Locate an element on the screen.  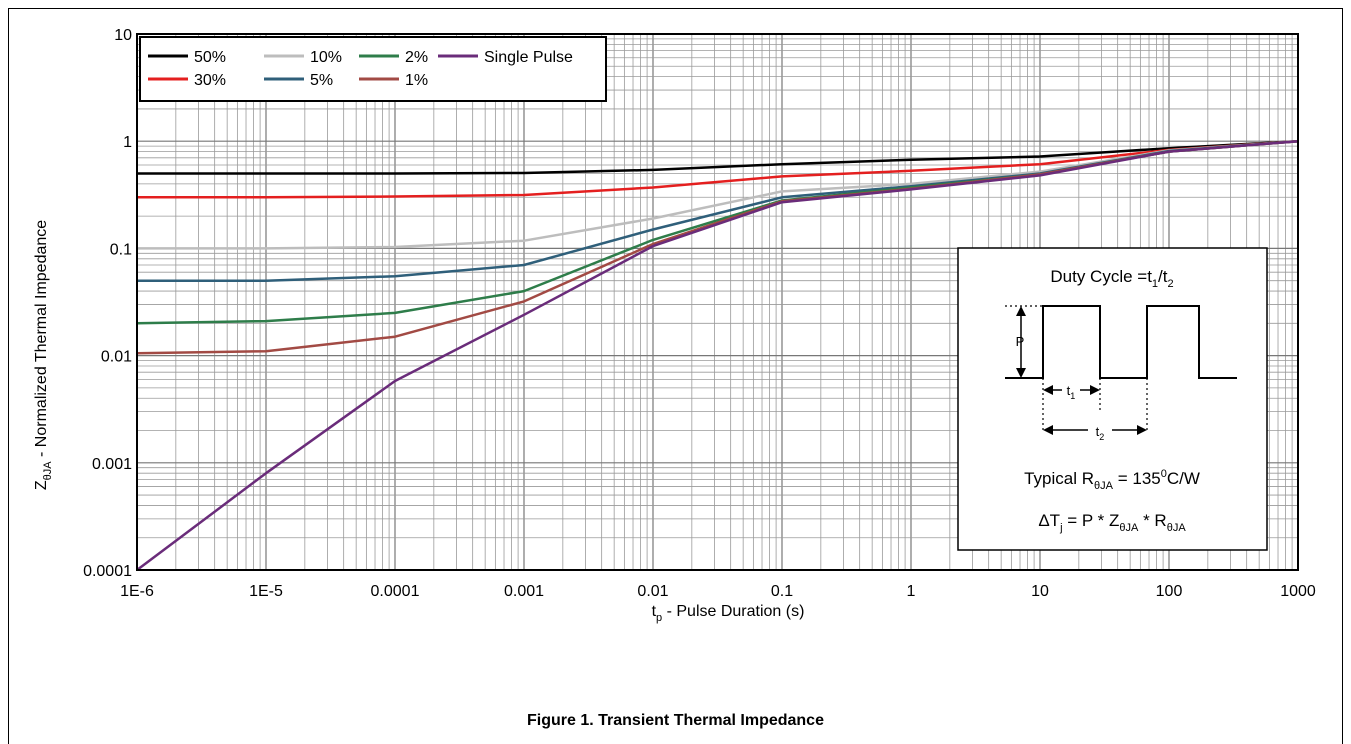
legend-label: Single Pulse is located at coordinates (528, 57).